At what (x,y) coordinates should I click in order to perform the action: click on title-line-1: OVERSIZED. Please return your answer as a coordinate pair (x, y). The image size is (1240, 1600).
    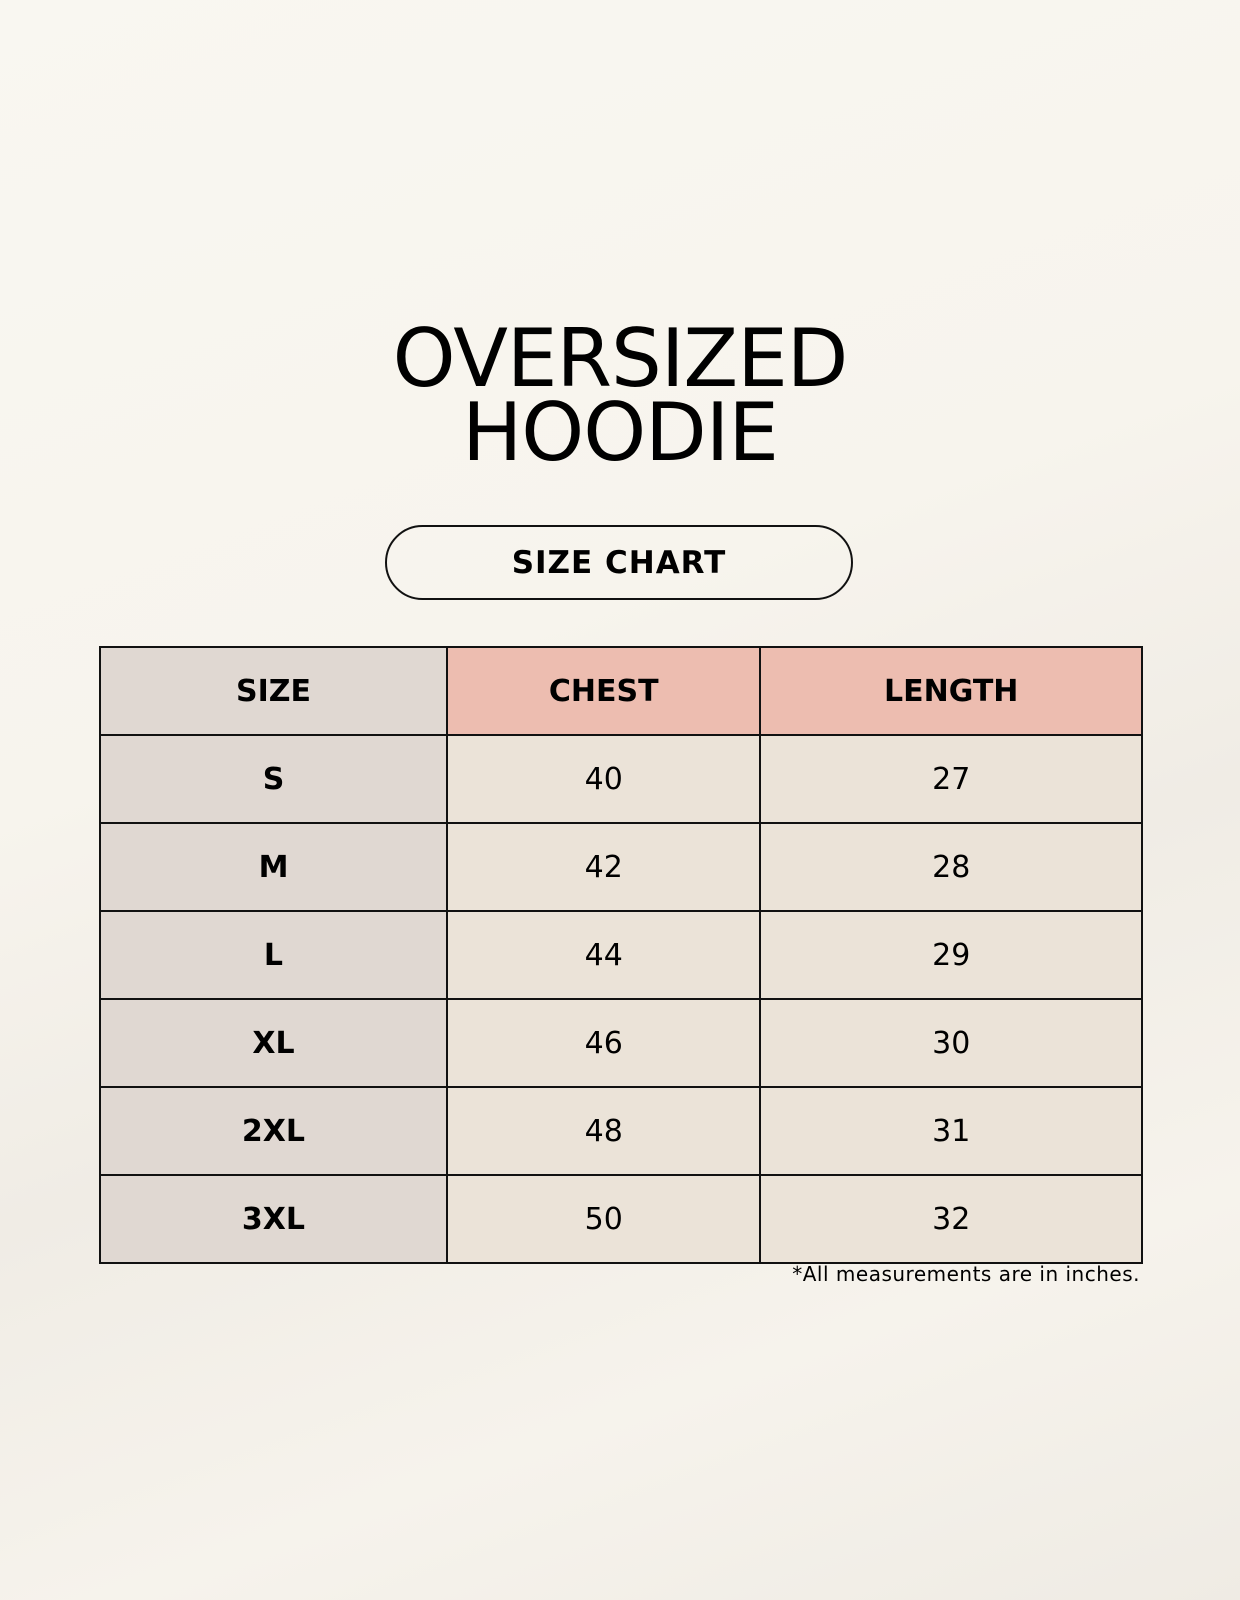
    Looking at the image, I should click on (620, 358).